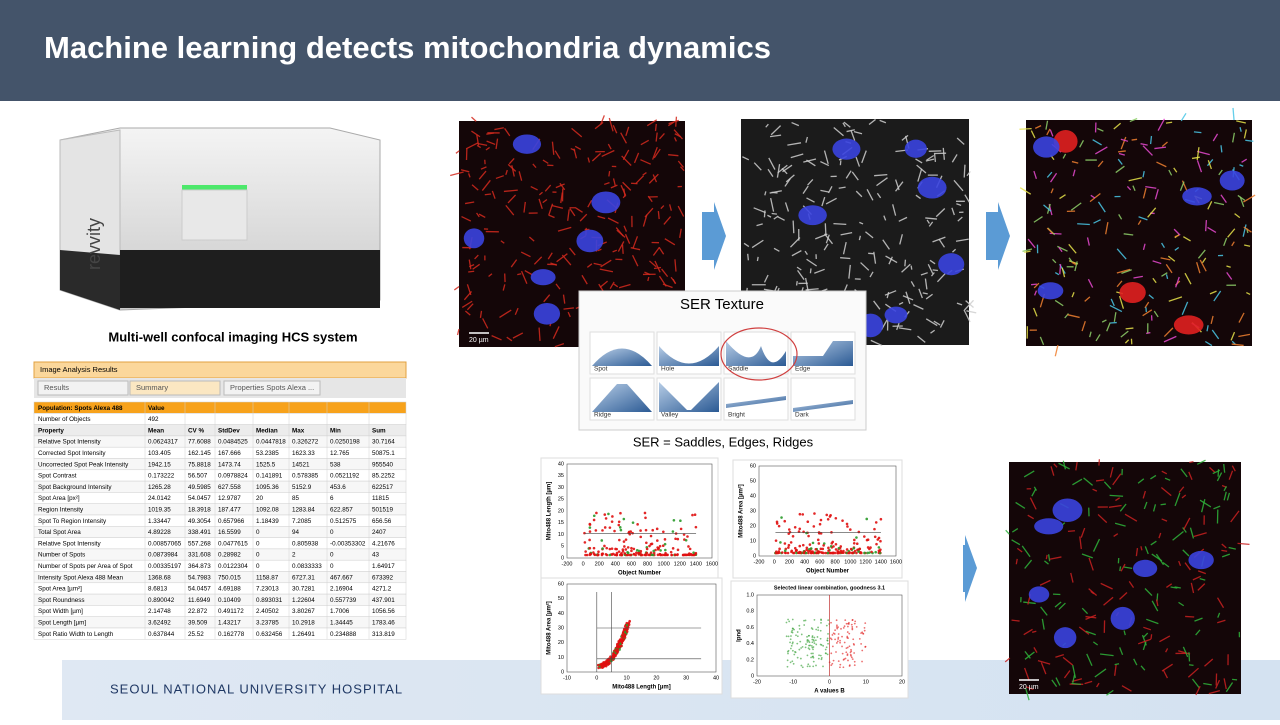 This screenshot has width=1280, height=725. What do you see at coordinates (341, 623) in the screenshot?
I see `table-cell: 1.34445` at bounding box center [341, 623].